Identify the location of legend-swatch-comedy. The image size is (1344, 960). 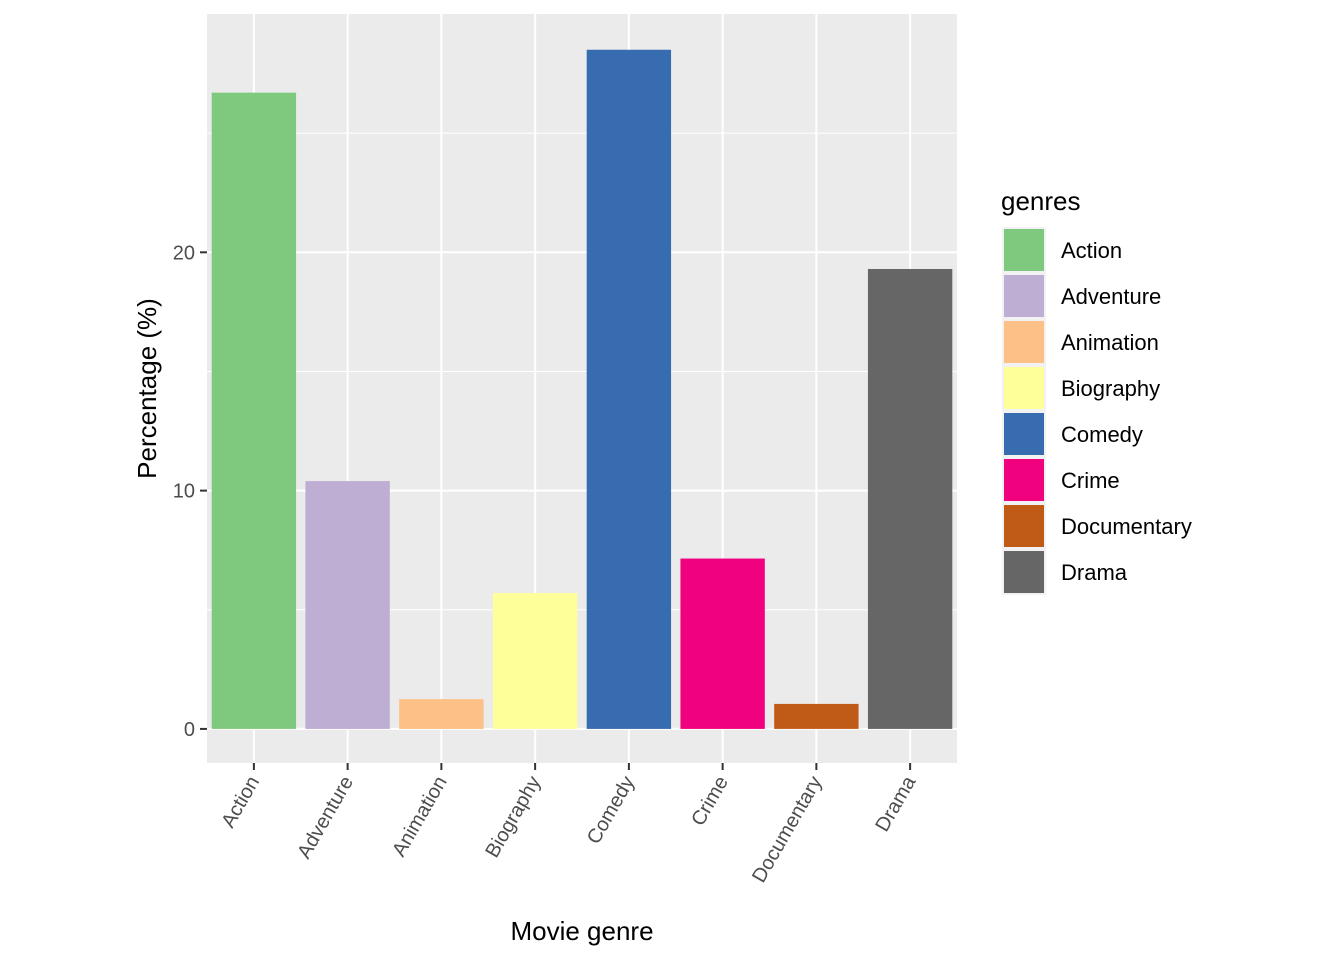
(1024, 434).